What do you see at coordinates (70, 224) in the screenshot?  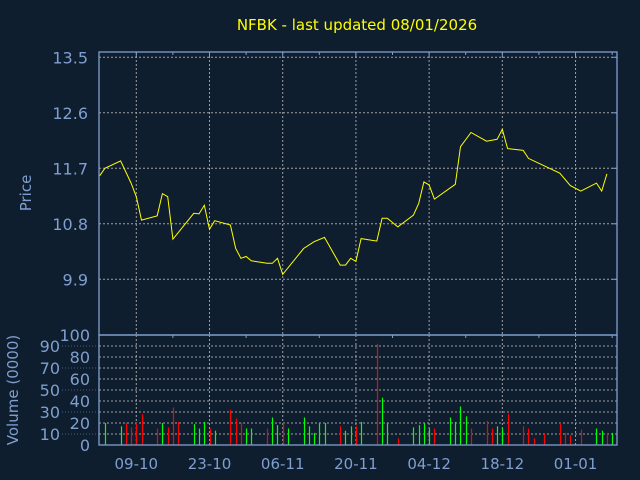 I see `price-tick-label: 10.8` at bounding box center [70, 224].